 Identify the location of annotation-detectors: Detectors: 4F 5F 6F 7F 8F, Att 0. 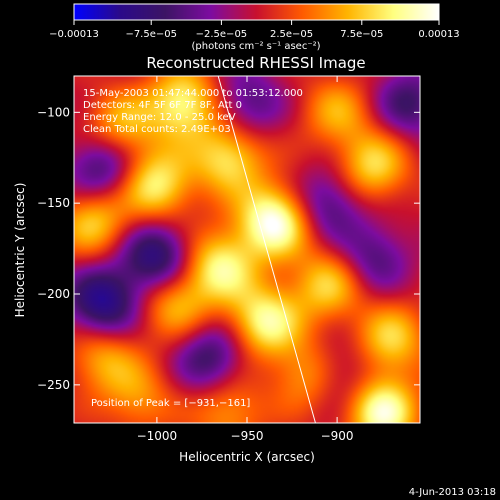
(162, 105).